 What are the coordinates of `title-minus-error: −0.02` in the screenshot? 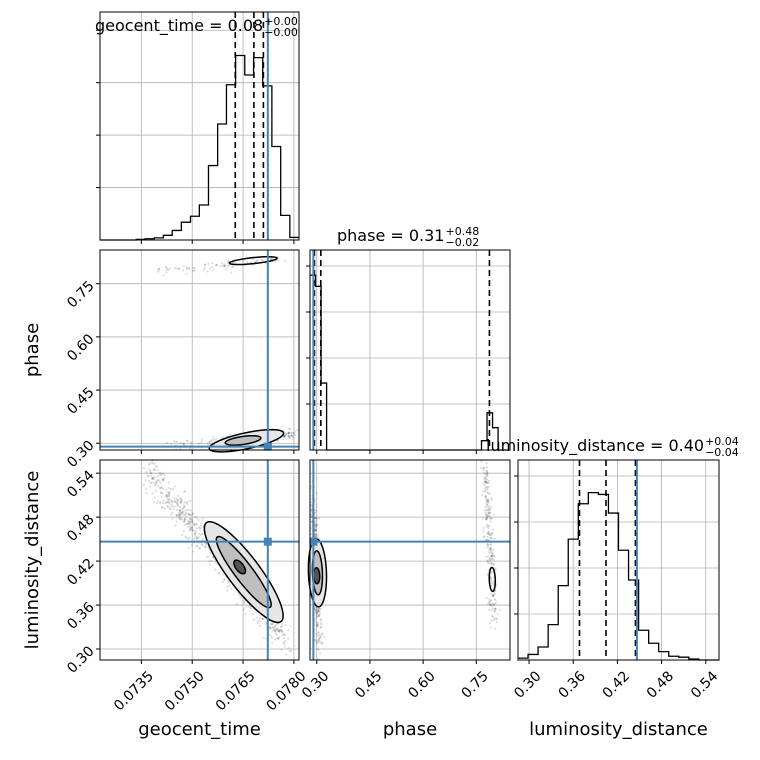 It's located at (462, 242).